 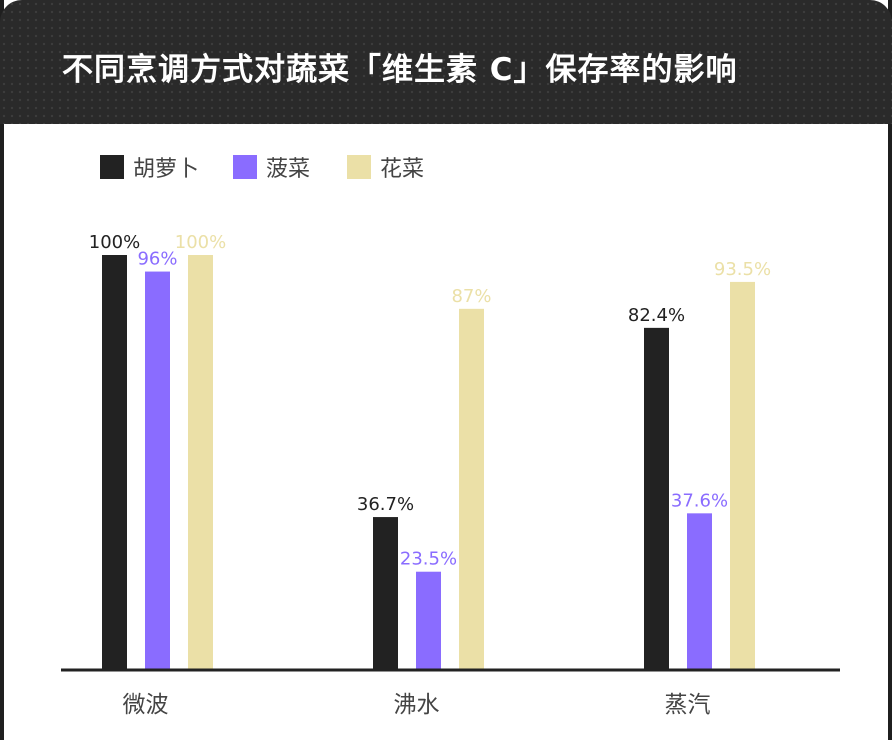 What do you see at coordinates (428, 559) in the screenshot?
I see `data-label-1-1: 23.5%` at bounding box center [428, 559].